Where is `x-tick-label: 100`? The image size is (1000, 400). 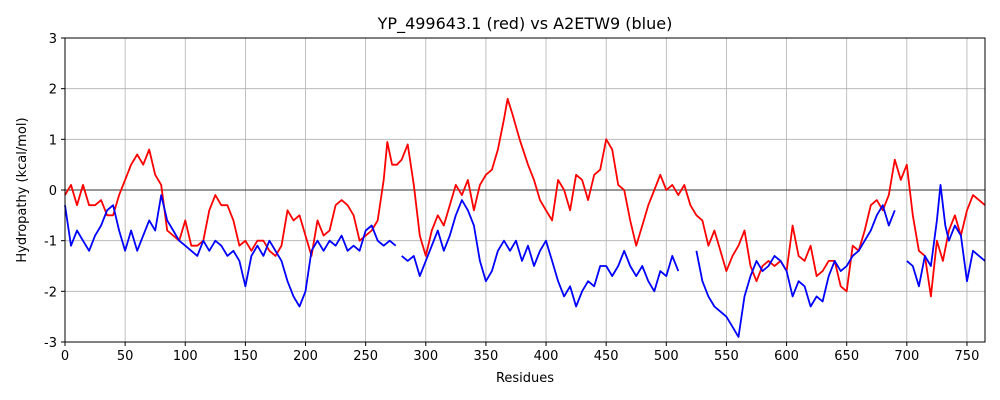 x-tick-label: 100 is located at coordinates (185, 356).